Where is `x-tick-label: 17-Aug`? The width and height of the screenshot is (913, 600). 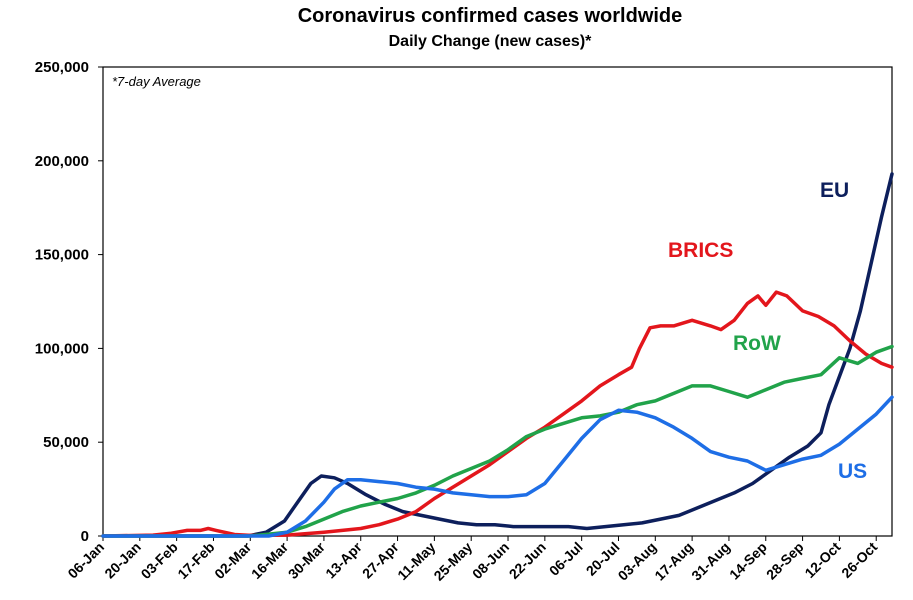
x-tick-label: 17-Aug is located at coordinates (673, 561).